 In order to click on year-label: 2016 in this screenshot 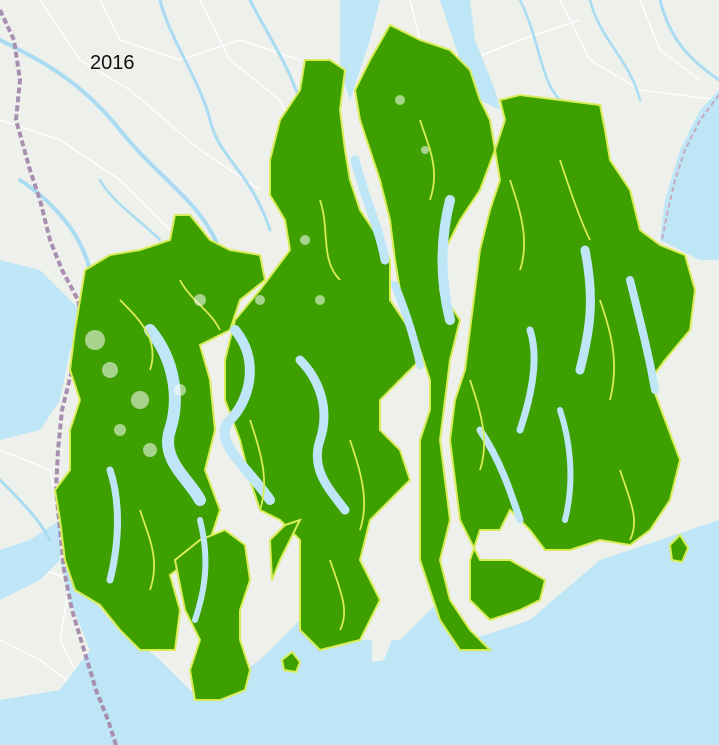, I will do `click(112, 63)`.